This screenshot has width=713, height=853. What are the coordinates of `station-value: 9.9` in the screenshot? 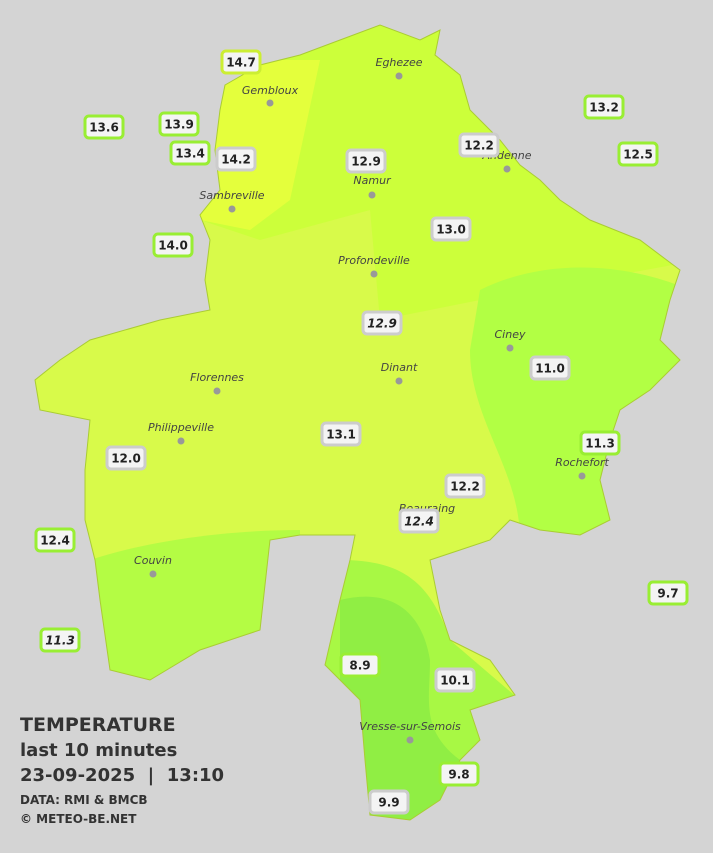 It's located at (388, 803).